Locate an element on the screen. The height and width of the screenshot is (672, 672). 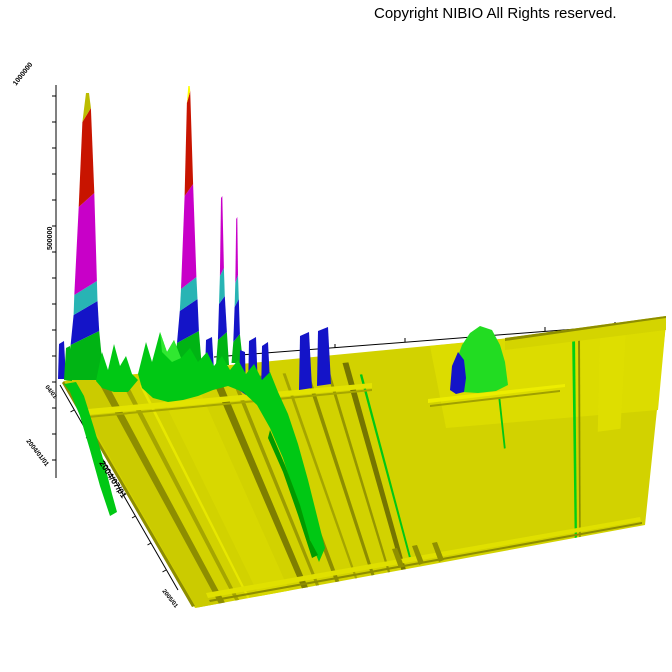
axis-tick-label: 1000000 is located at coordinates (23, 74).